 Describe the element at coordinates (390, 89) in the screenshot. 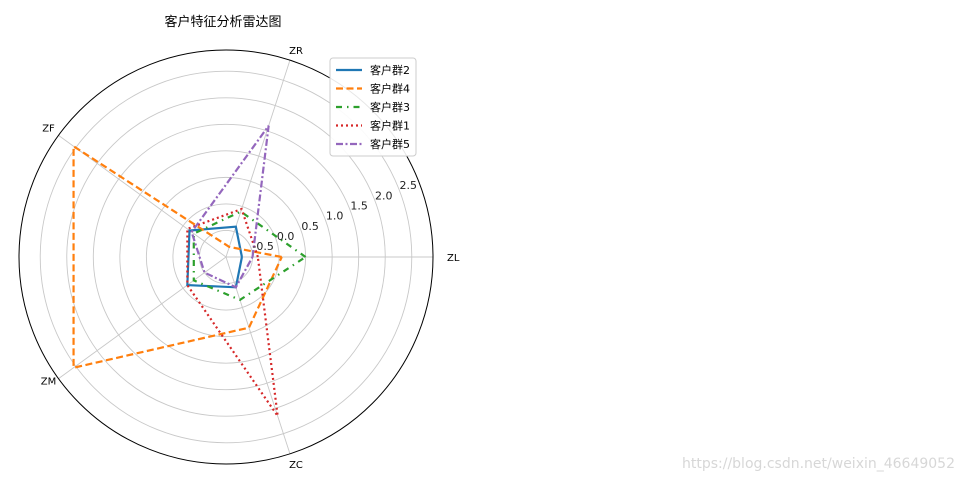

I see `legend-label-2: 客户群4` at that location.